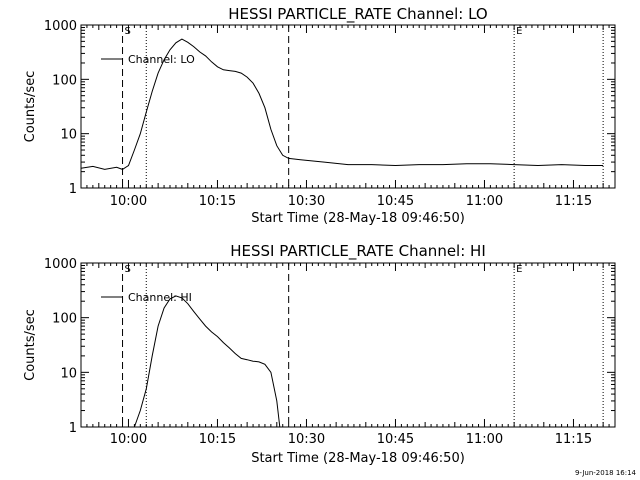 The width and height of the screenshot is (640, 480). What do you see at coordinates (160, 297) in the screenshot?
I see `legend-label: Channel: HI` at bounding box center [160, 297].